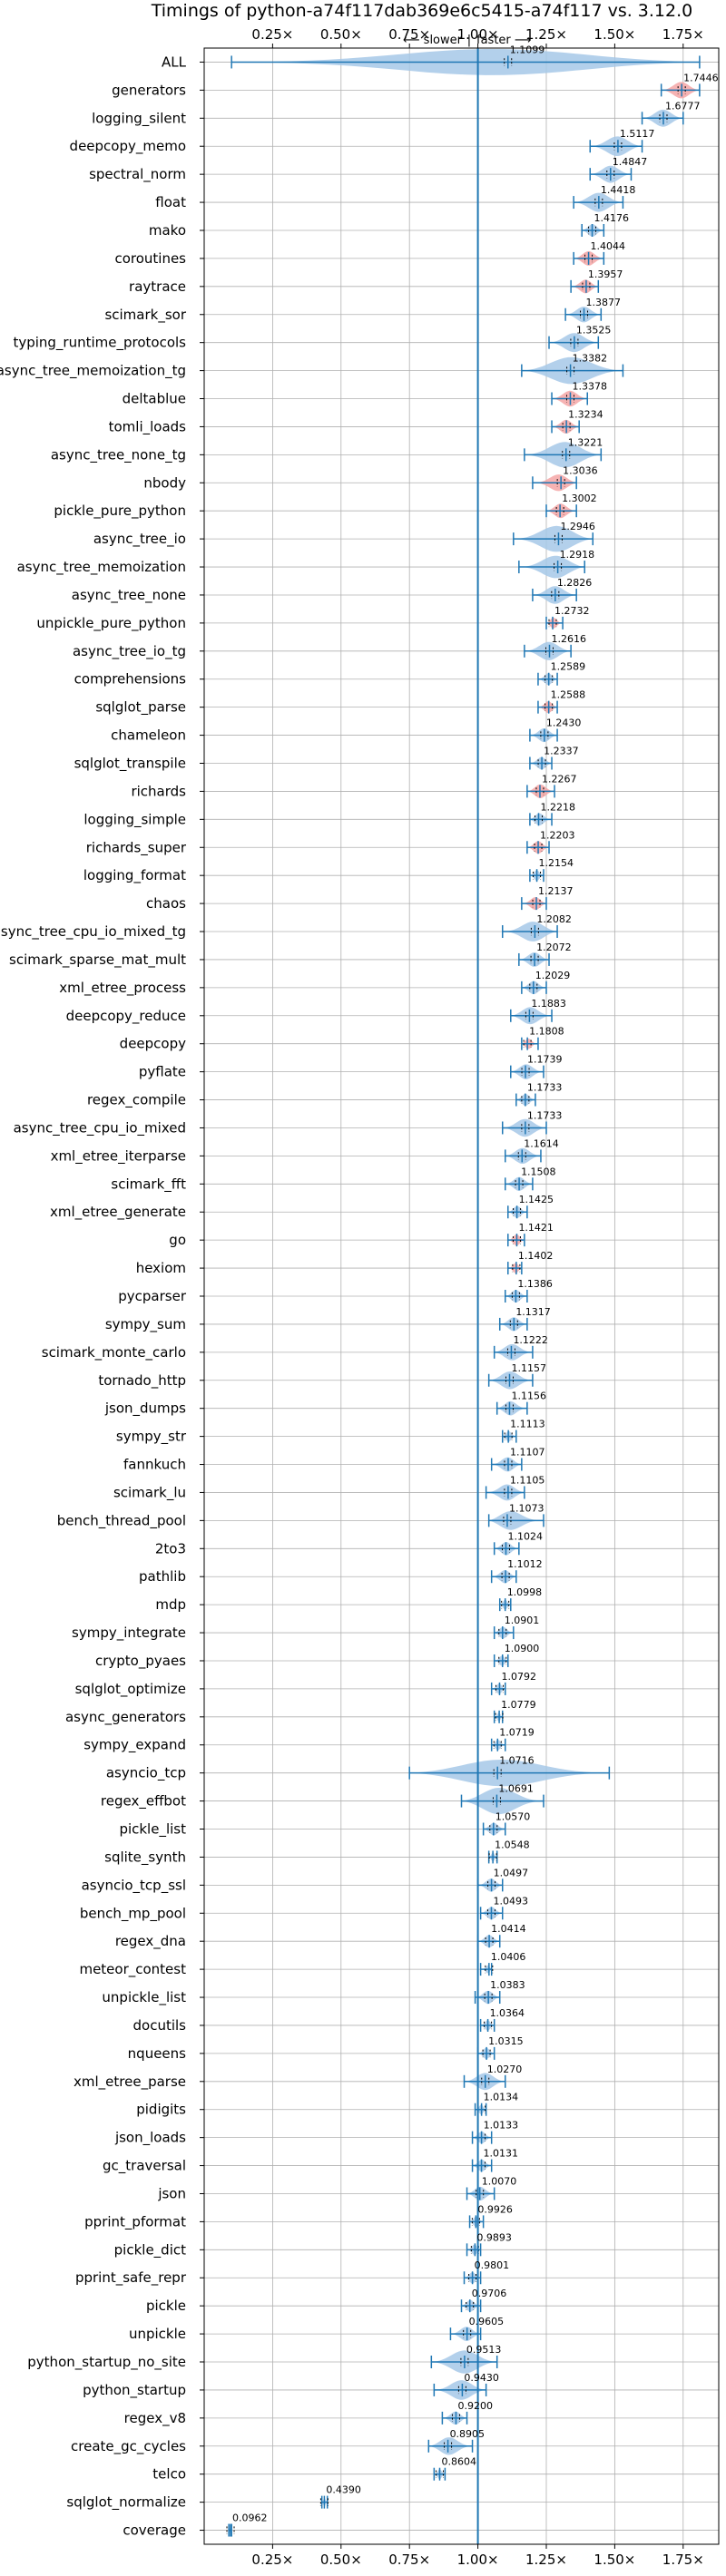  What do you see at coordinates (546, 2560) in the screenshot?
I see `bottom-tick-label-4: 1.25×` at bounding box center [546, 2560].